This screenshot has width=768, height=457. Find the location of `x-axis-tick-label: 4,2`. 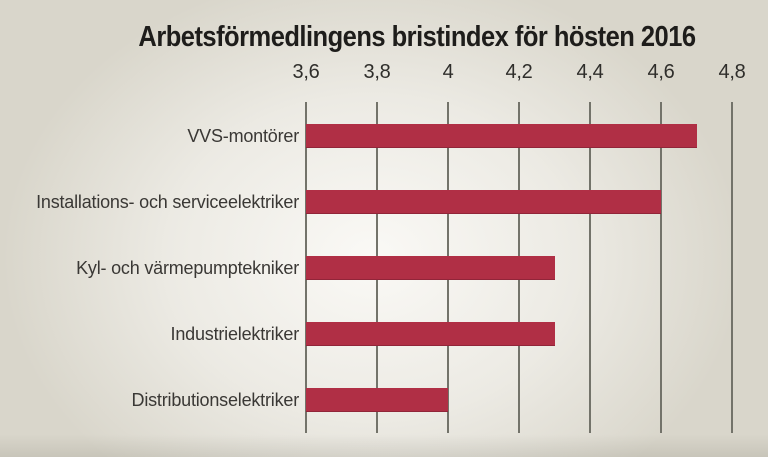

x-axis-tick-label: 4,2 is located at coordinates (519, 72).